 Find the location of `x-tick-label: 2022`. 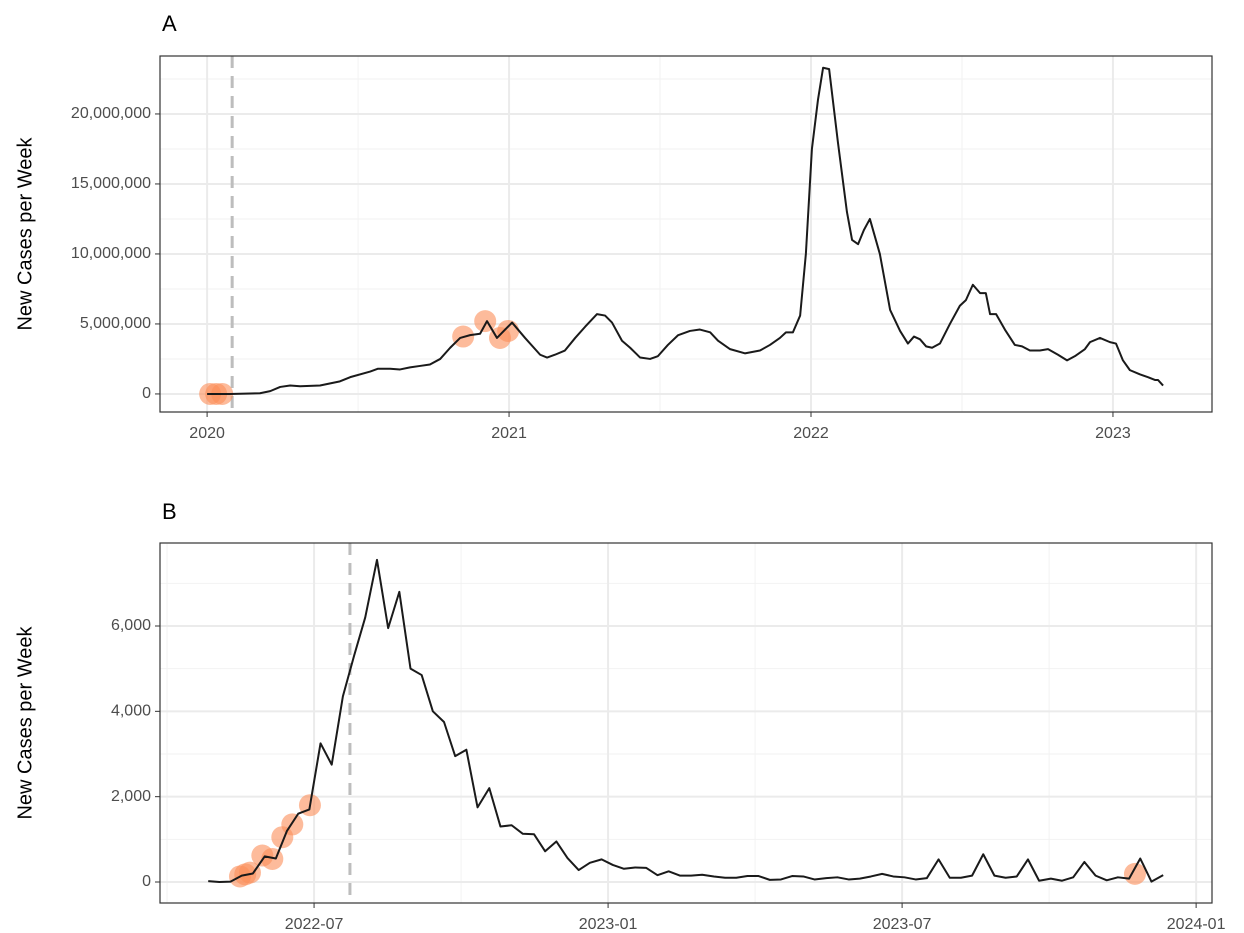

x-tick-label: 2022 is located at coordinates (811, 433).